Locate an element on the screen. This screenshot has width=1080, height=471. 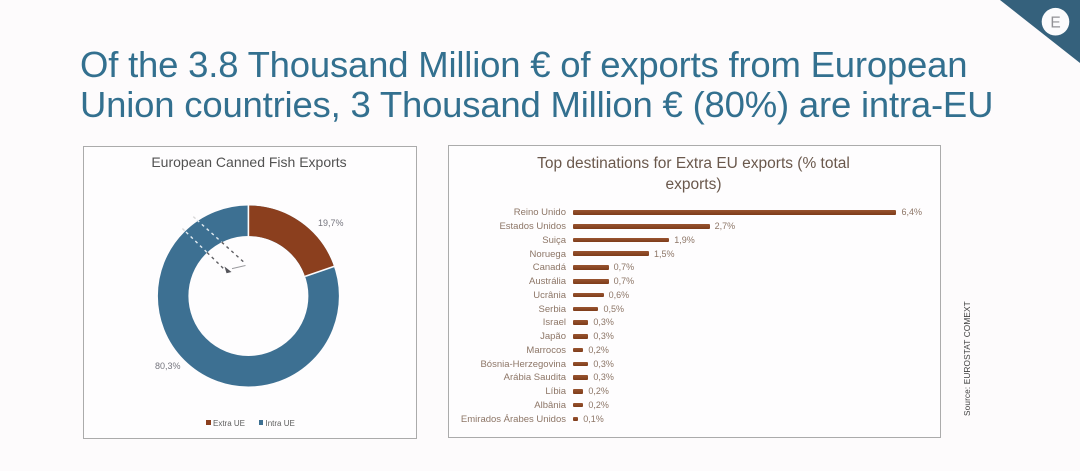
svg-text: E is located at coordinates (1055, 22).